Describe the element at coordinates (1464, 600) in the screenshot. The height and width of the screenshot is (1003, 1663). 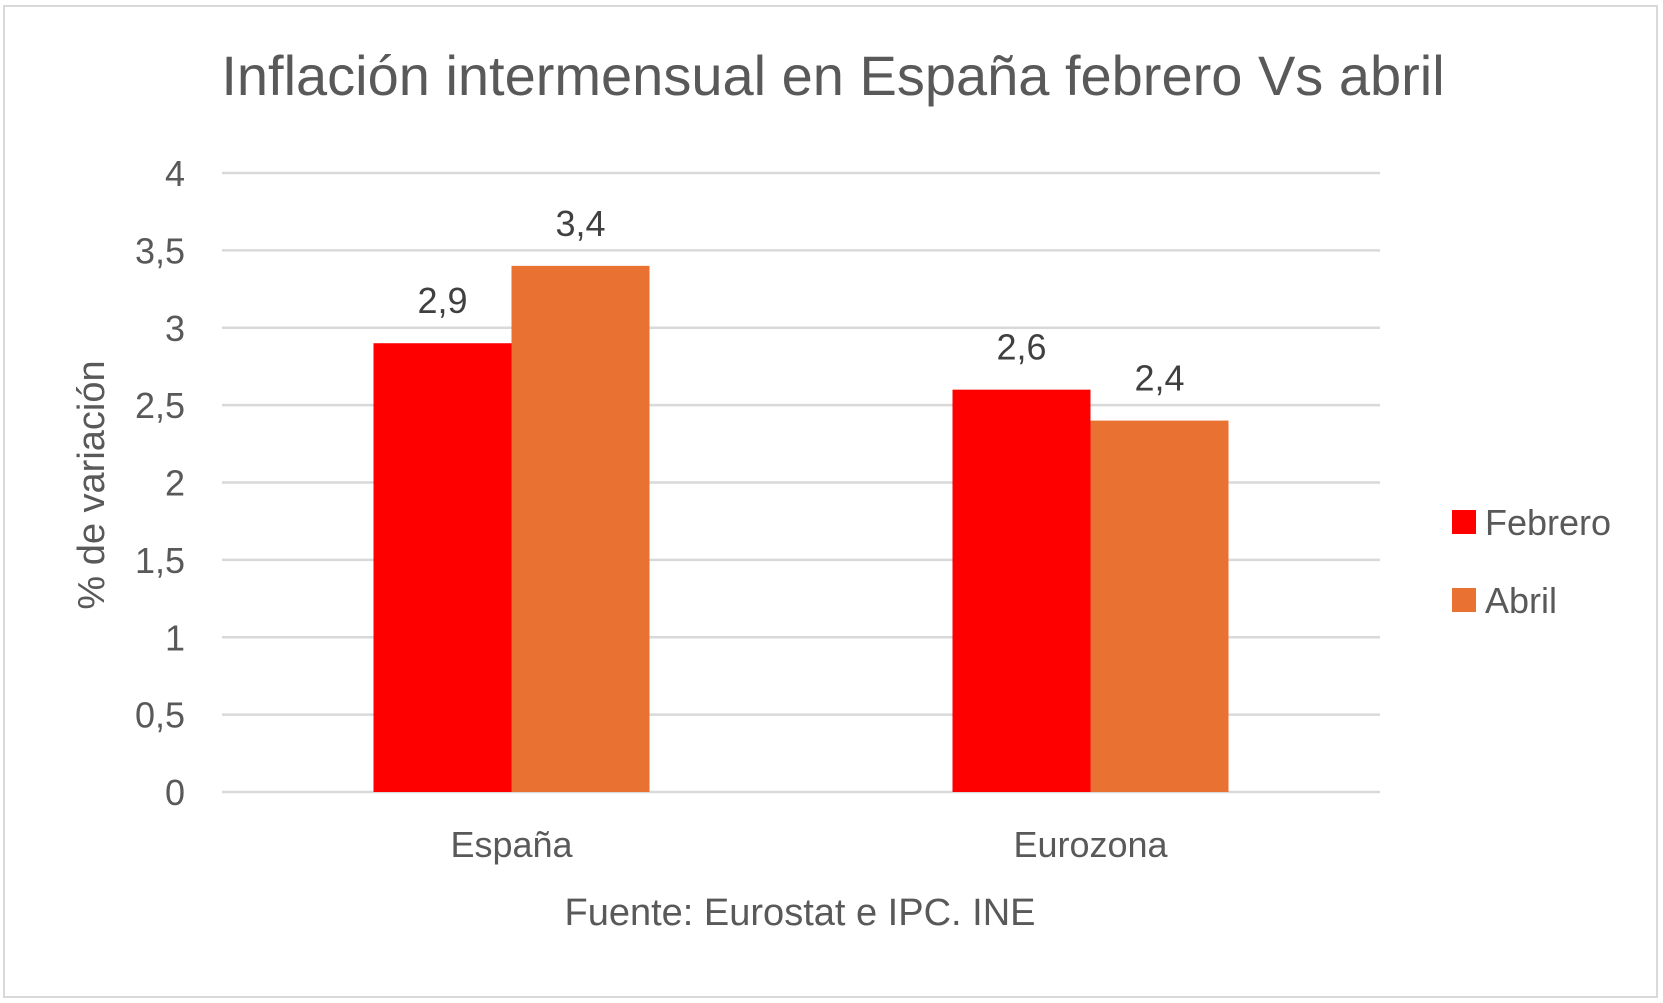
I see `legend-swatch-abril` at that location.